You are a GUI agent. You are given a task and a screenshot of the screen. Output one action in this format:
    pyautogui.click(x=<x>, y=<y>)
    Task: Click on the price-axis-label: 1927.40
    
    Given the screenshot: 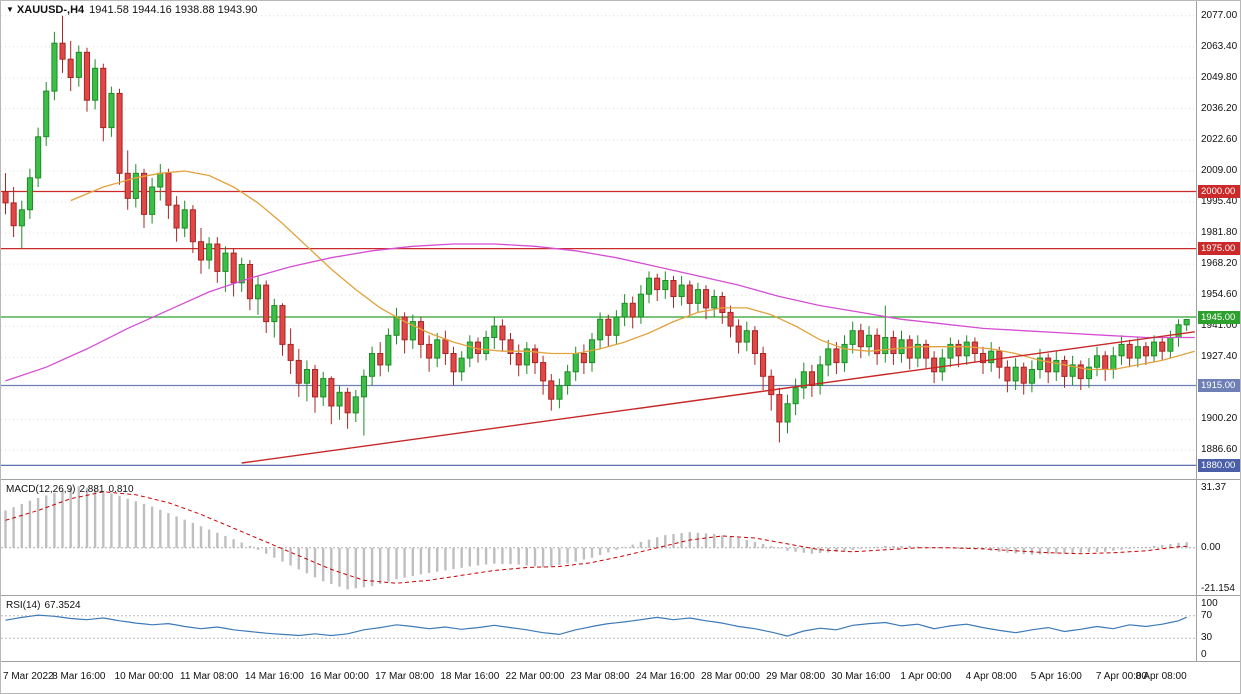 What is the action you would take?
    pyautogui.click(x=1219, y=357)
    